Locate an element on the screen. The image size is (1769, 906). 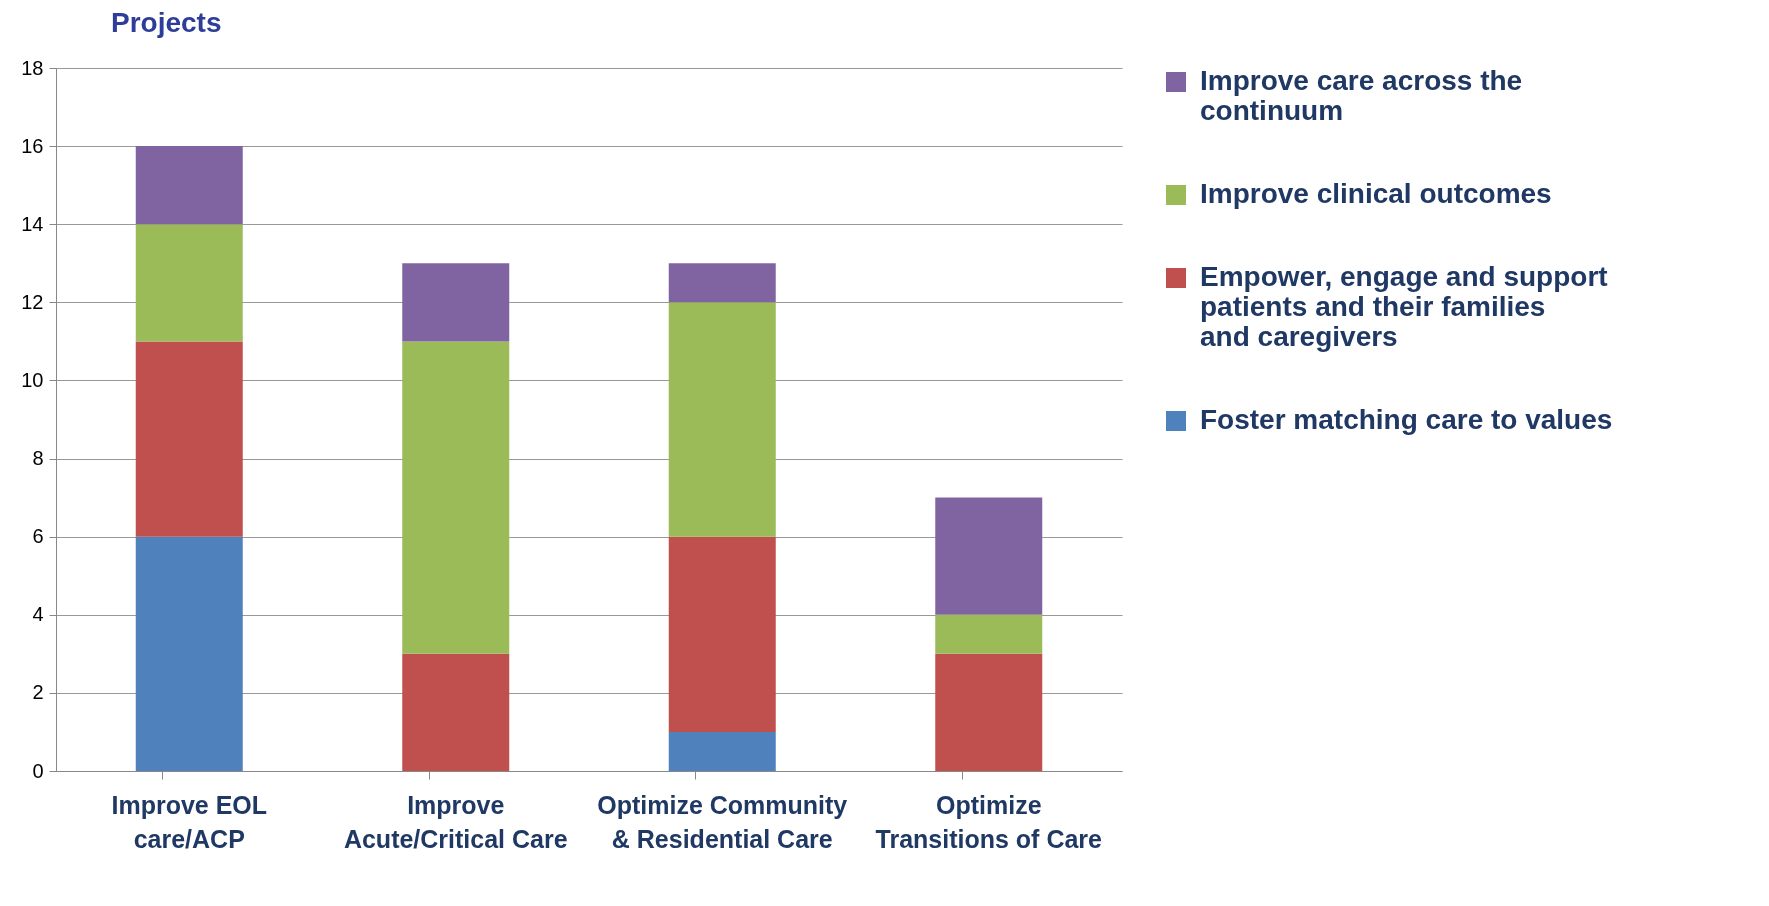
y-axis-title: Projects is located at coordinates (166, 22).